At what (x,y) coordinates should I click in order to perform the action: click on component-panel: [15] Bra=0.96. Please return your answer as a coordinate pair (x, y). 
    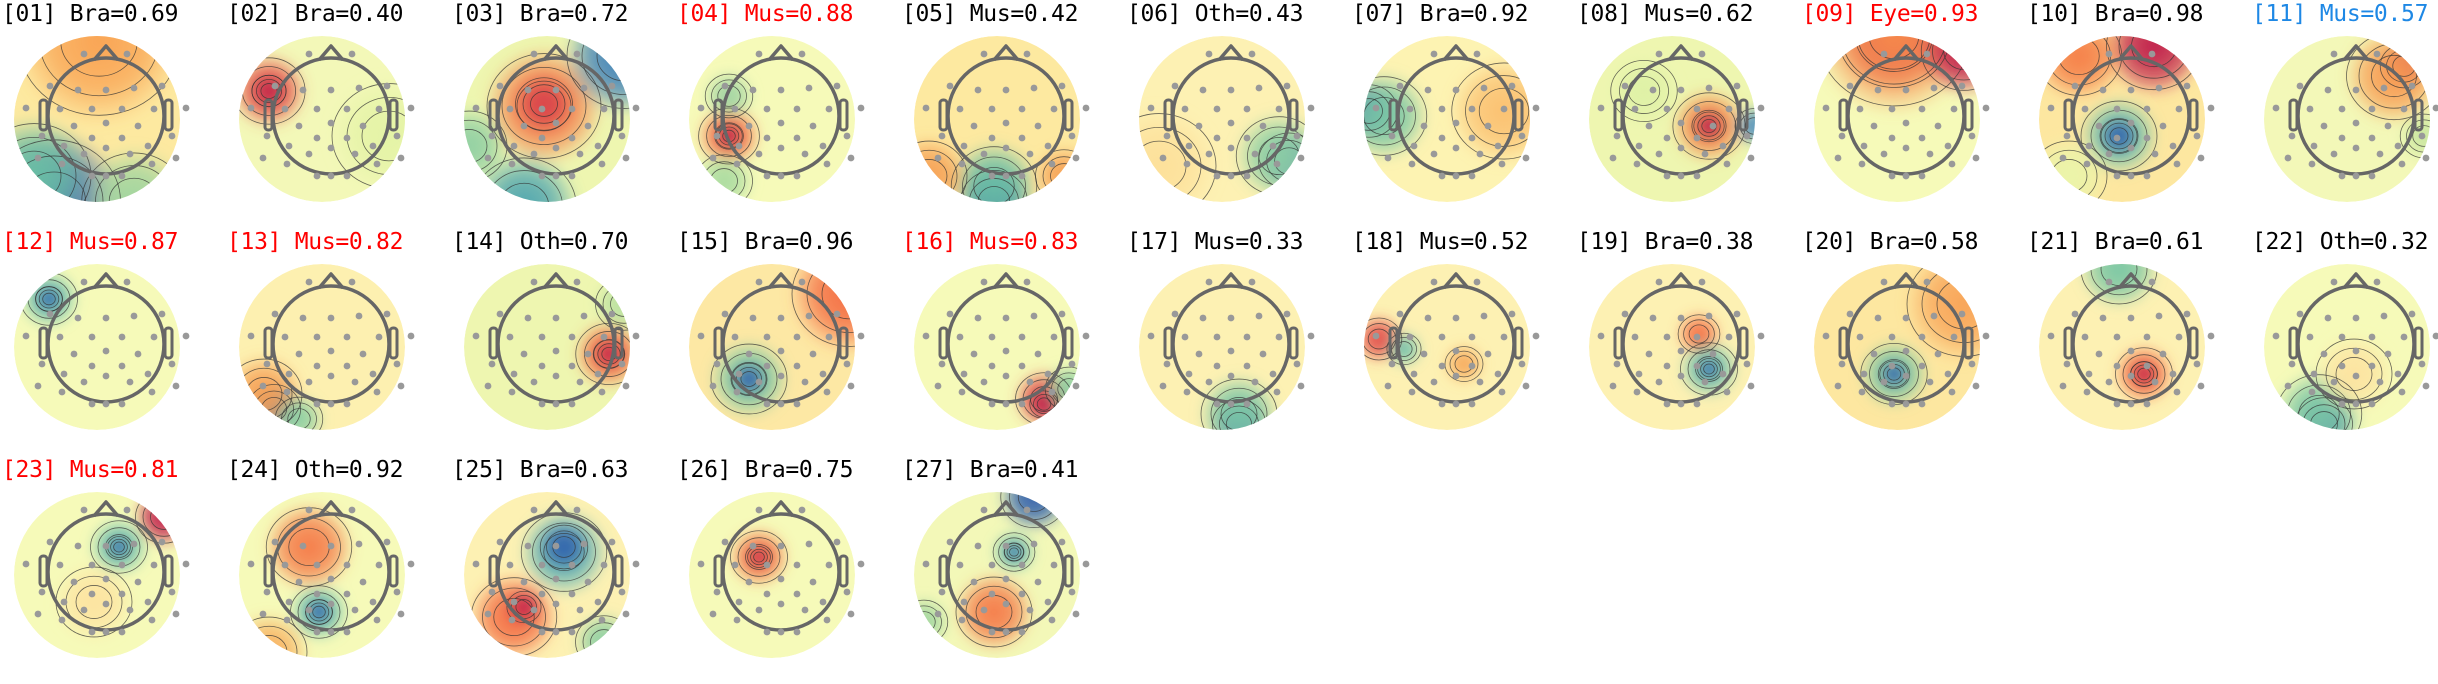
    Looking at the image, I should click on (789, 342).